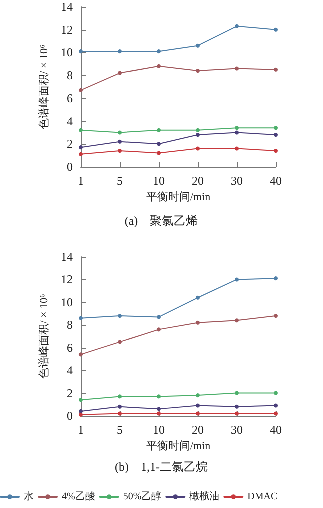 This screenshot has height=508, width=323. I want to click on text: (b) 1,1-二氯乙烷, so click(161, 467).